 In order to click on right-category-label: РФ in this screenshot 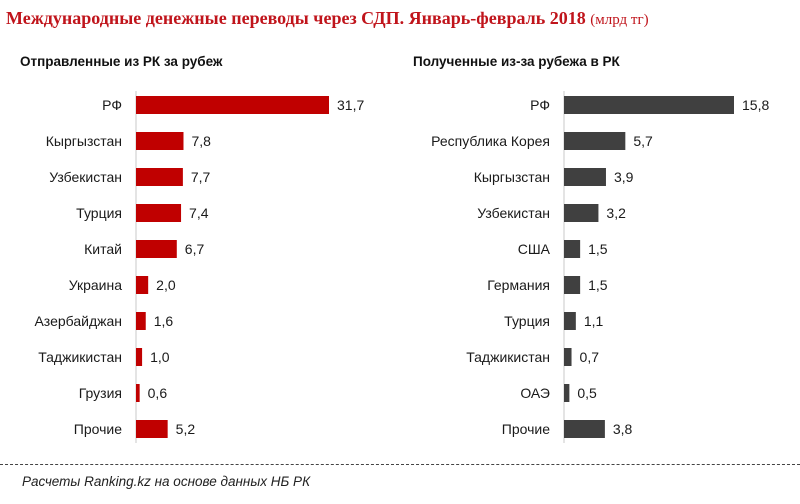, I will do `click(540, 105)`.